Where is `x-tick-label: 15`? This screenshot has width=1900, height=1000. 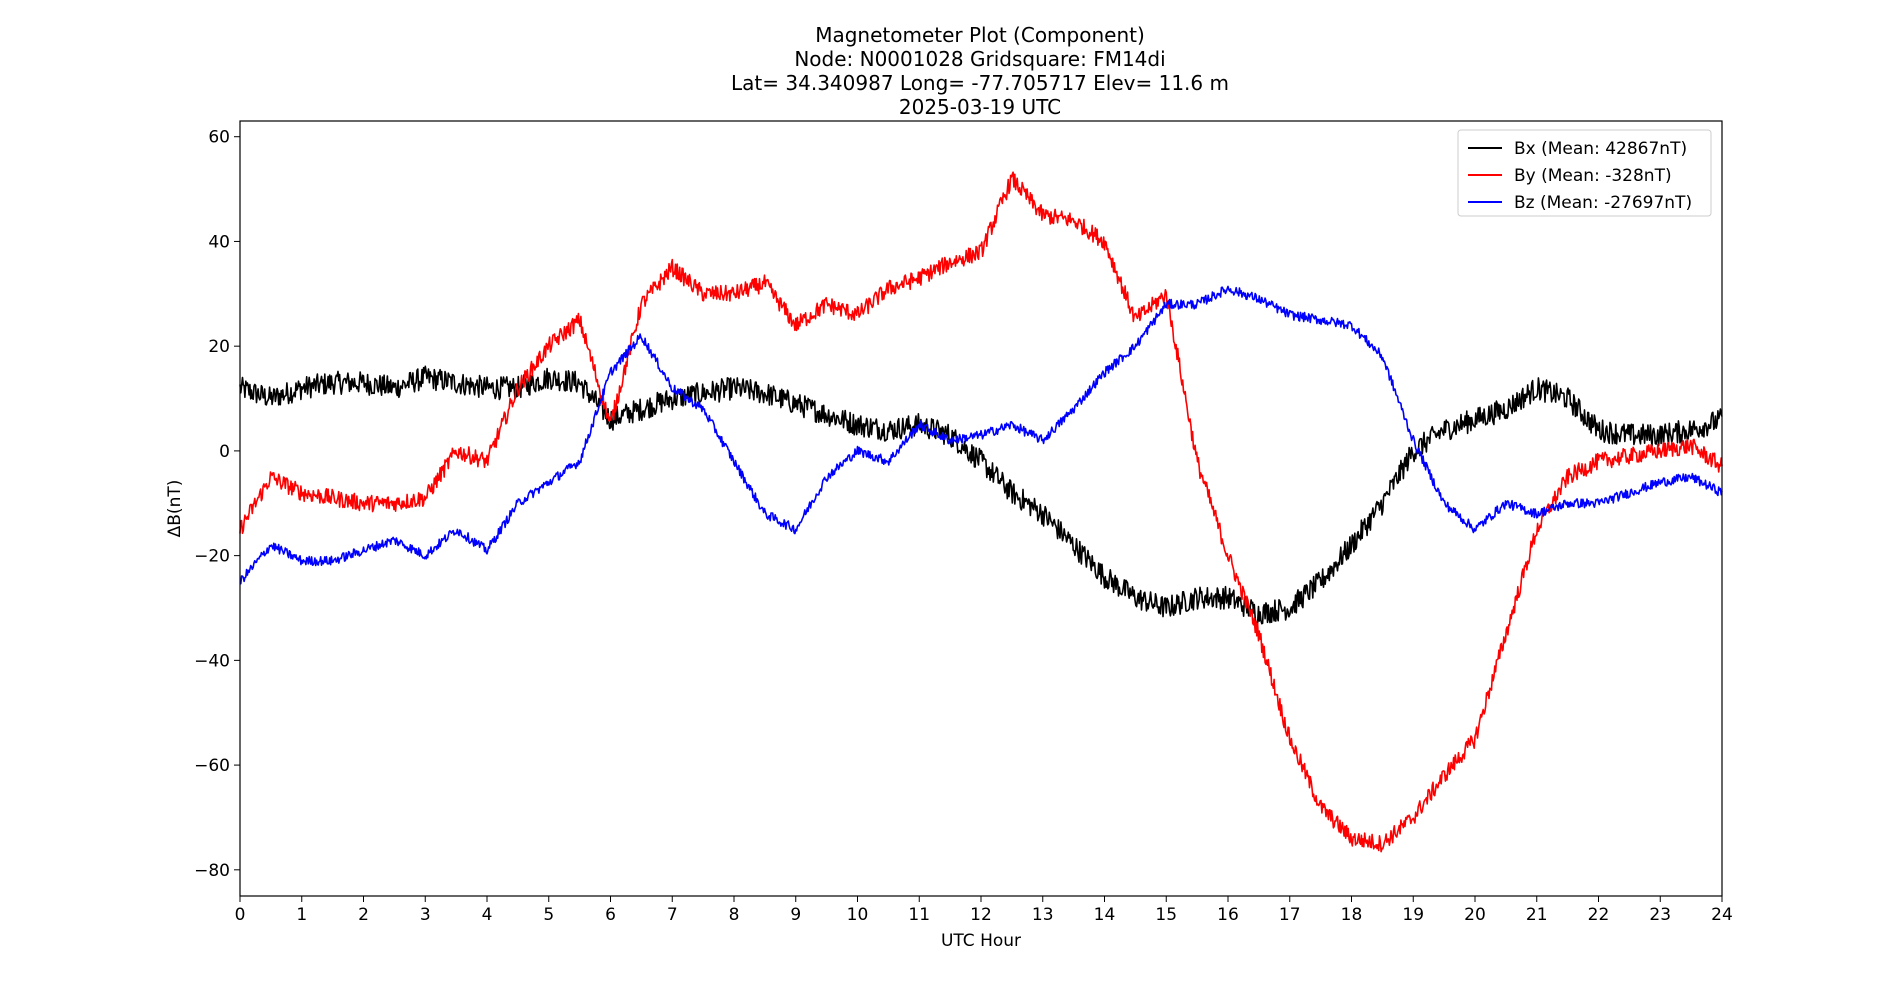
x-tick-label: 15 is located at coordinates (1166, 915).